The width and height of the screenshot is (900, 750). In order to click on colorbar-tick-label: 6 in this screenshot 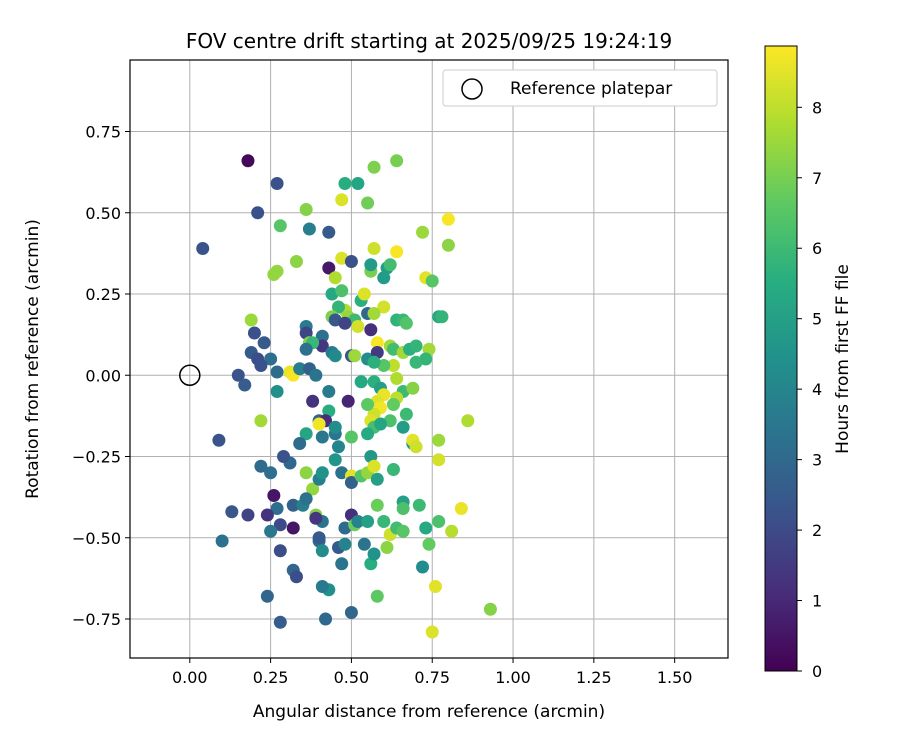, I will do `click(817, 248)`.